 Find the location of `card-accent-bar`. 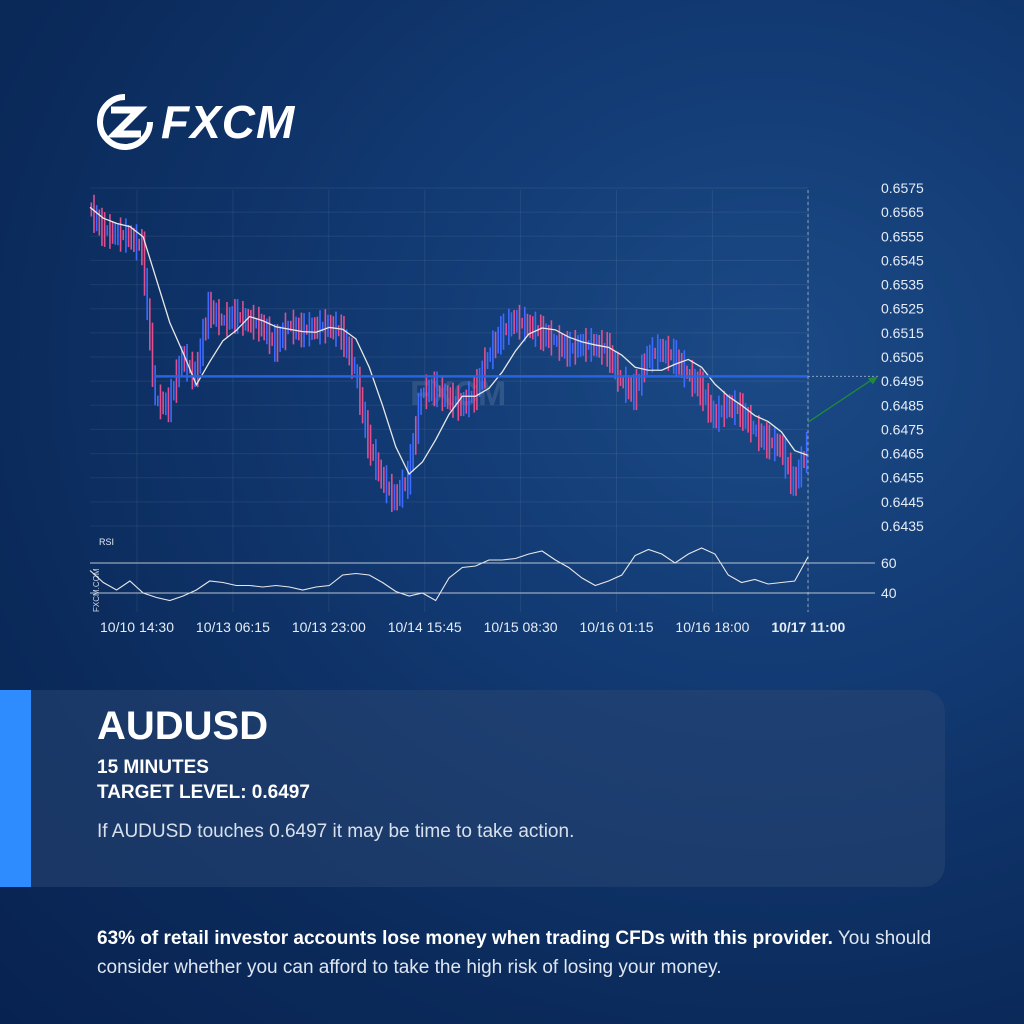

card-accent-bar is located at coordinates (15, 788).